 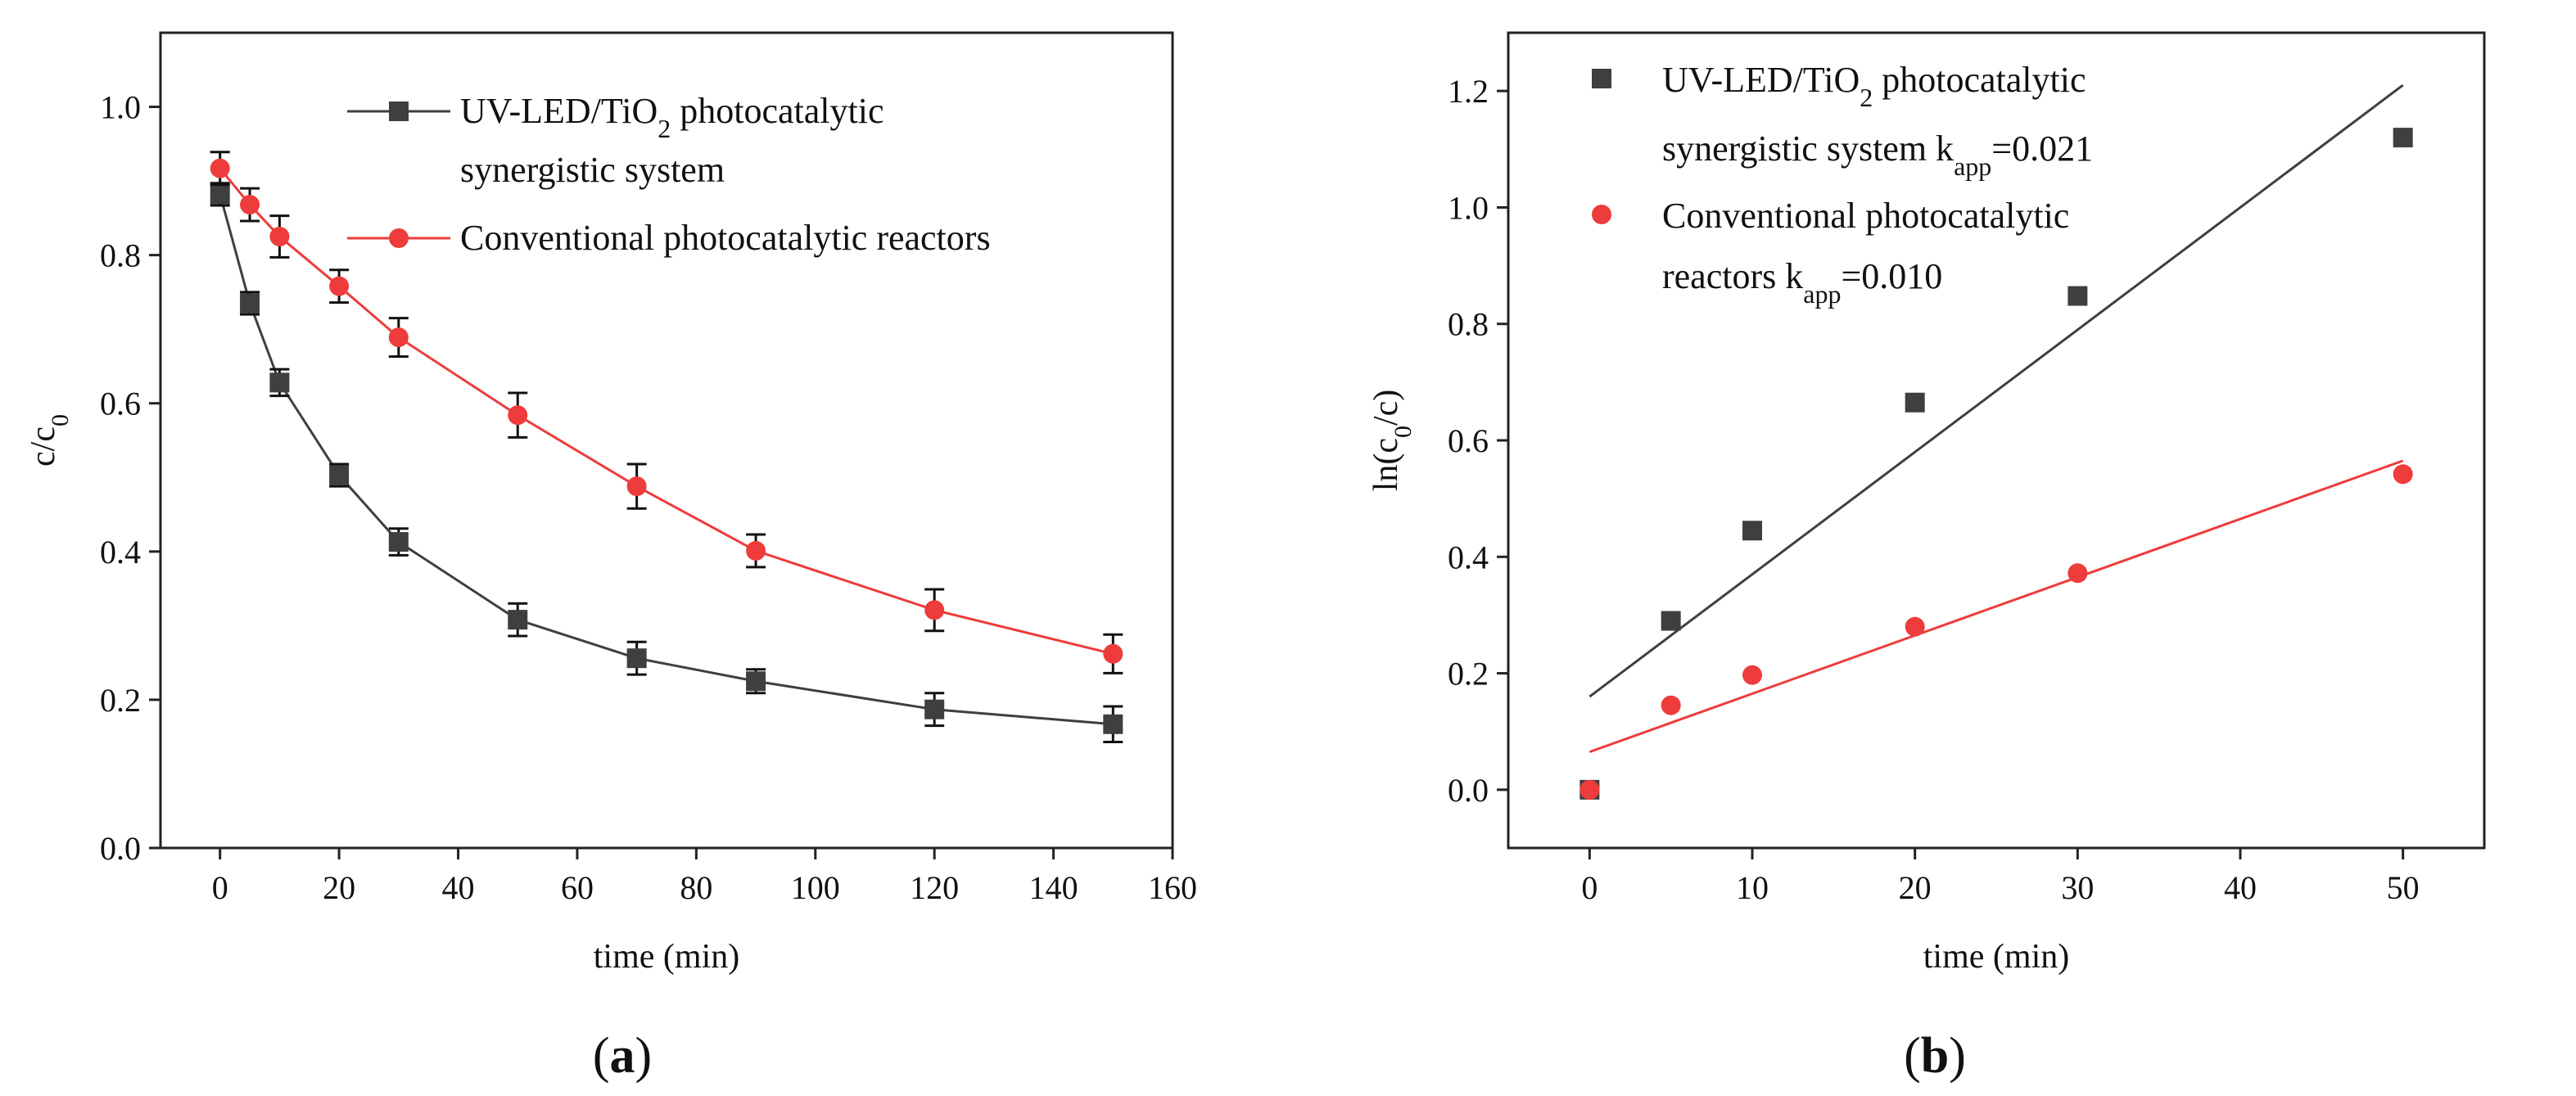 What do you see at coordinates (2077, 888) in the screenshot?
I see `x-tick-label: 30` at bounding box center [2077, 888].